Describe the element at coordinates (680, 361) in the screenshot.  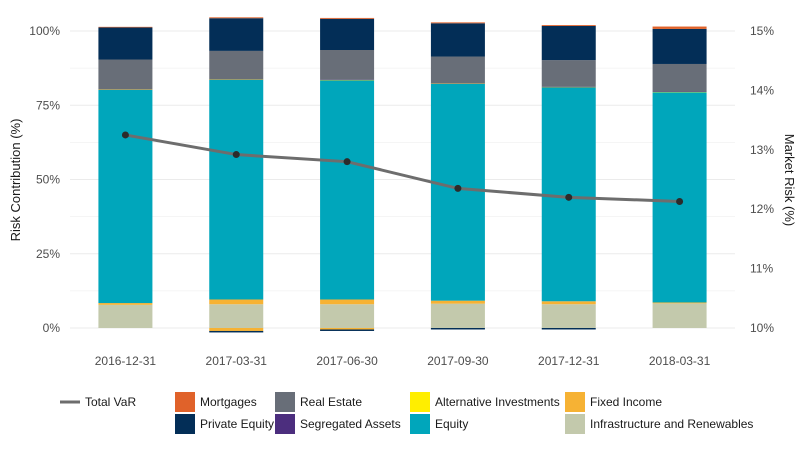
I see `x-tick-label: 2018-03-31` at that location.